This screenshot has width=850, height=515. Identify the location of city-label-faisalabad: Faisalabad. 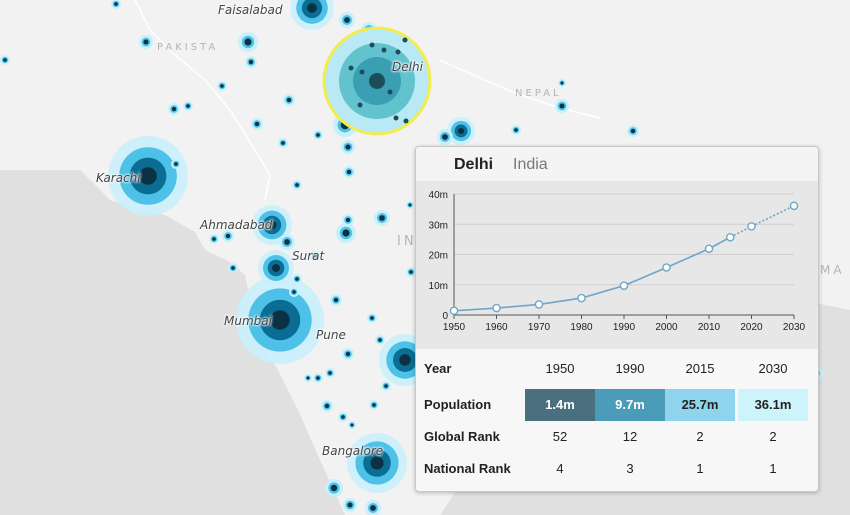
(250, 10).